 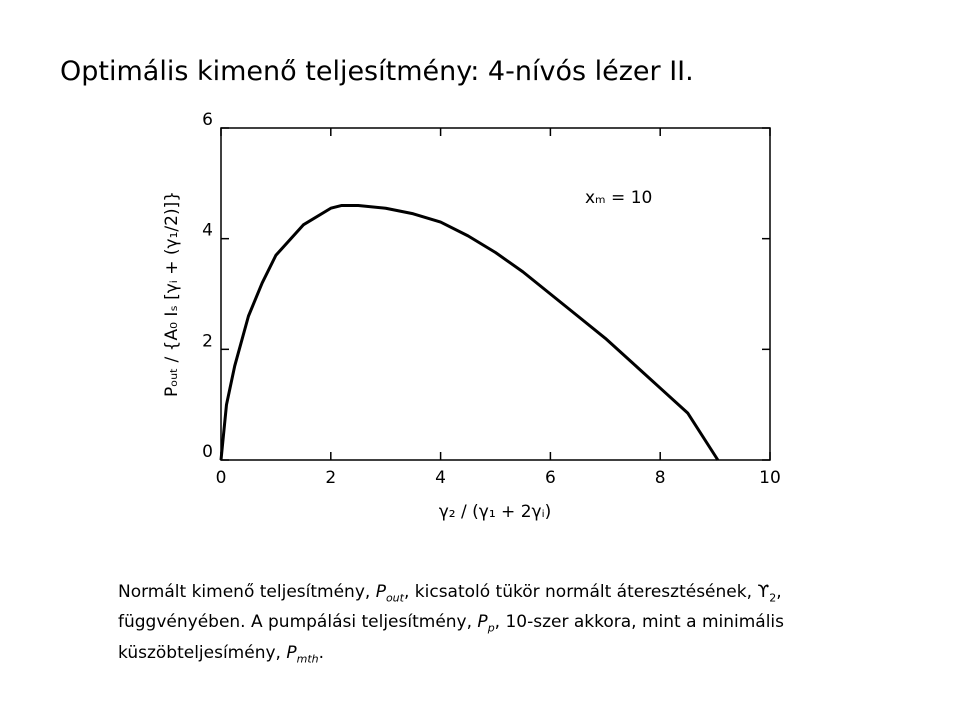 What do you see at coordinates (207, 341) in the screenshot?
I see `y-tick-label: 2` at bounding box center [207, 341].